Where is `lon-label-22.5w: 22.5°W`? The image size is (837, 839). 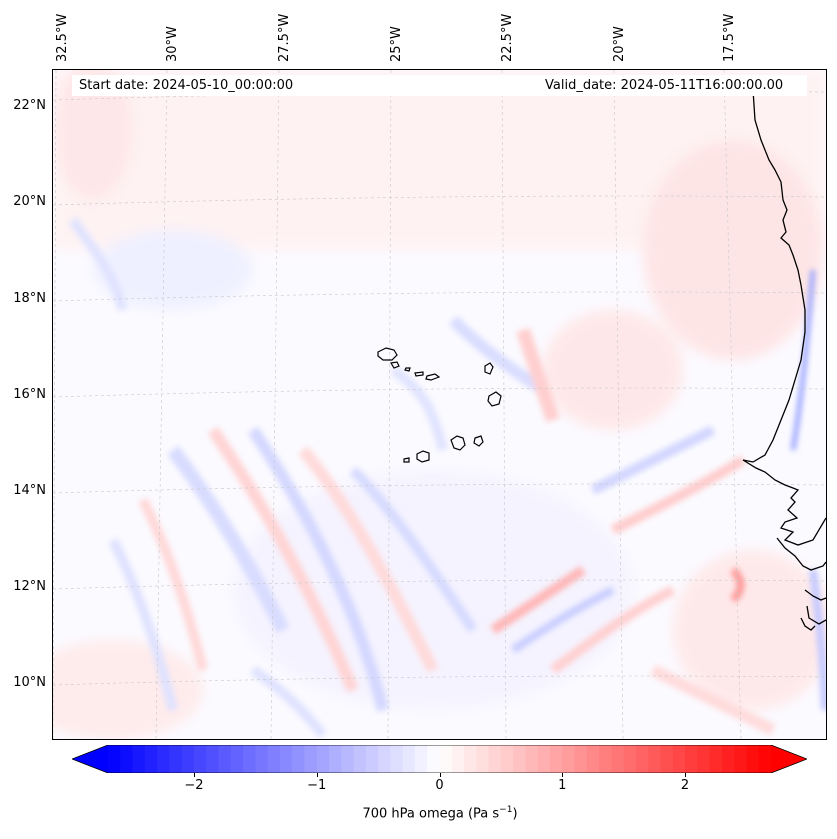 lon-label-22.5w: 22.5°W is located at coordinates (507, 37).